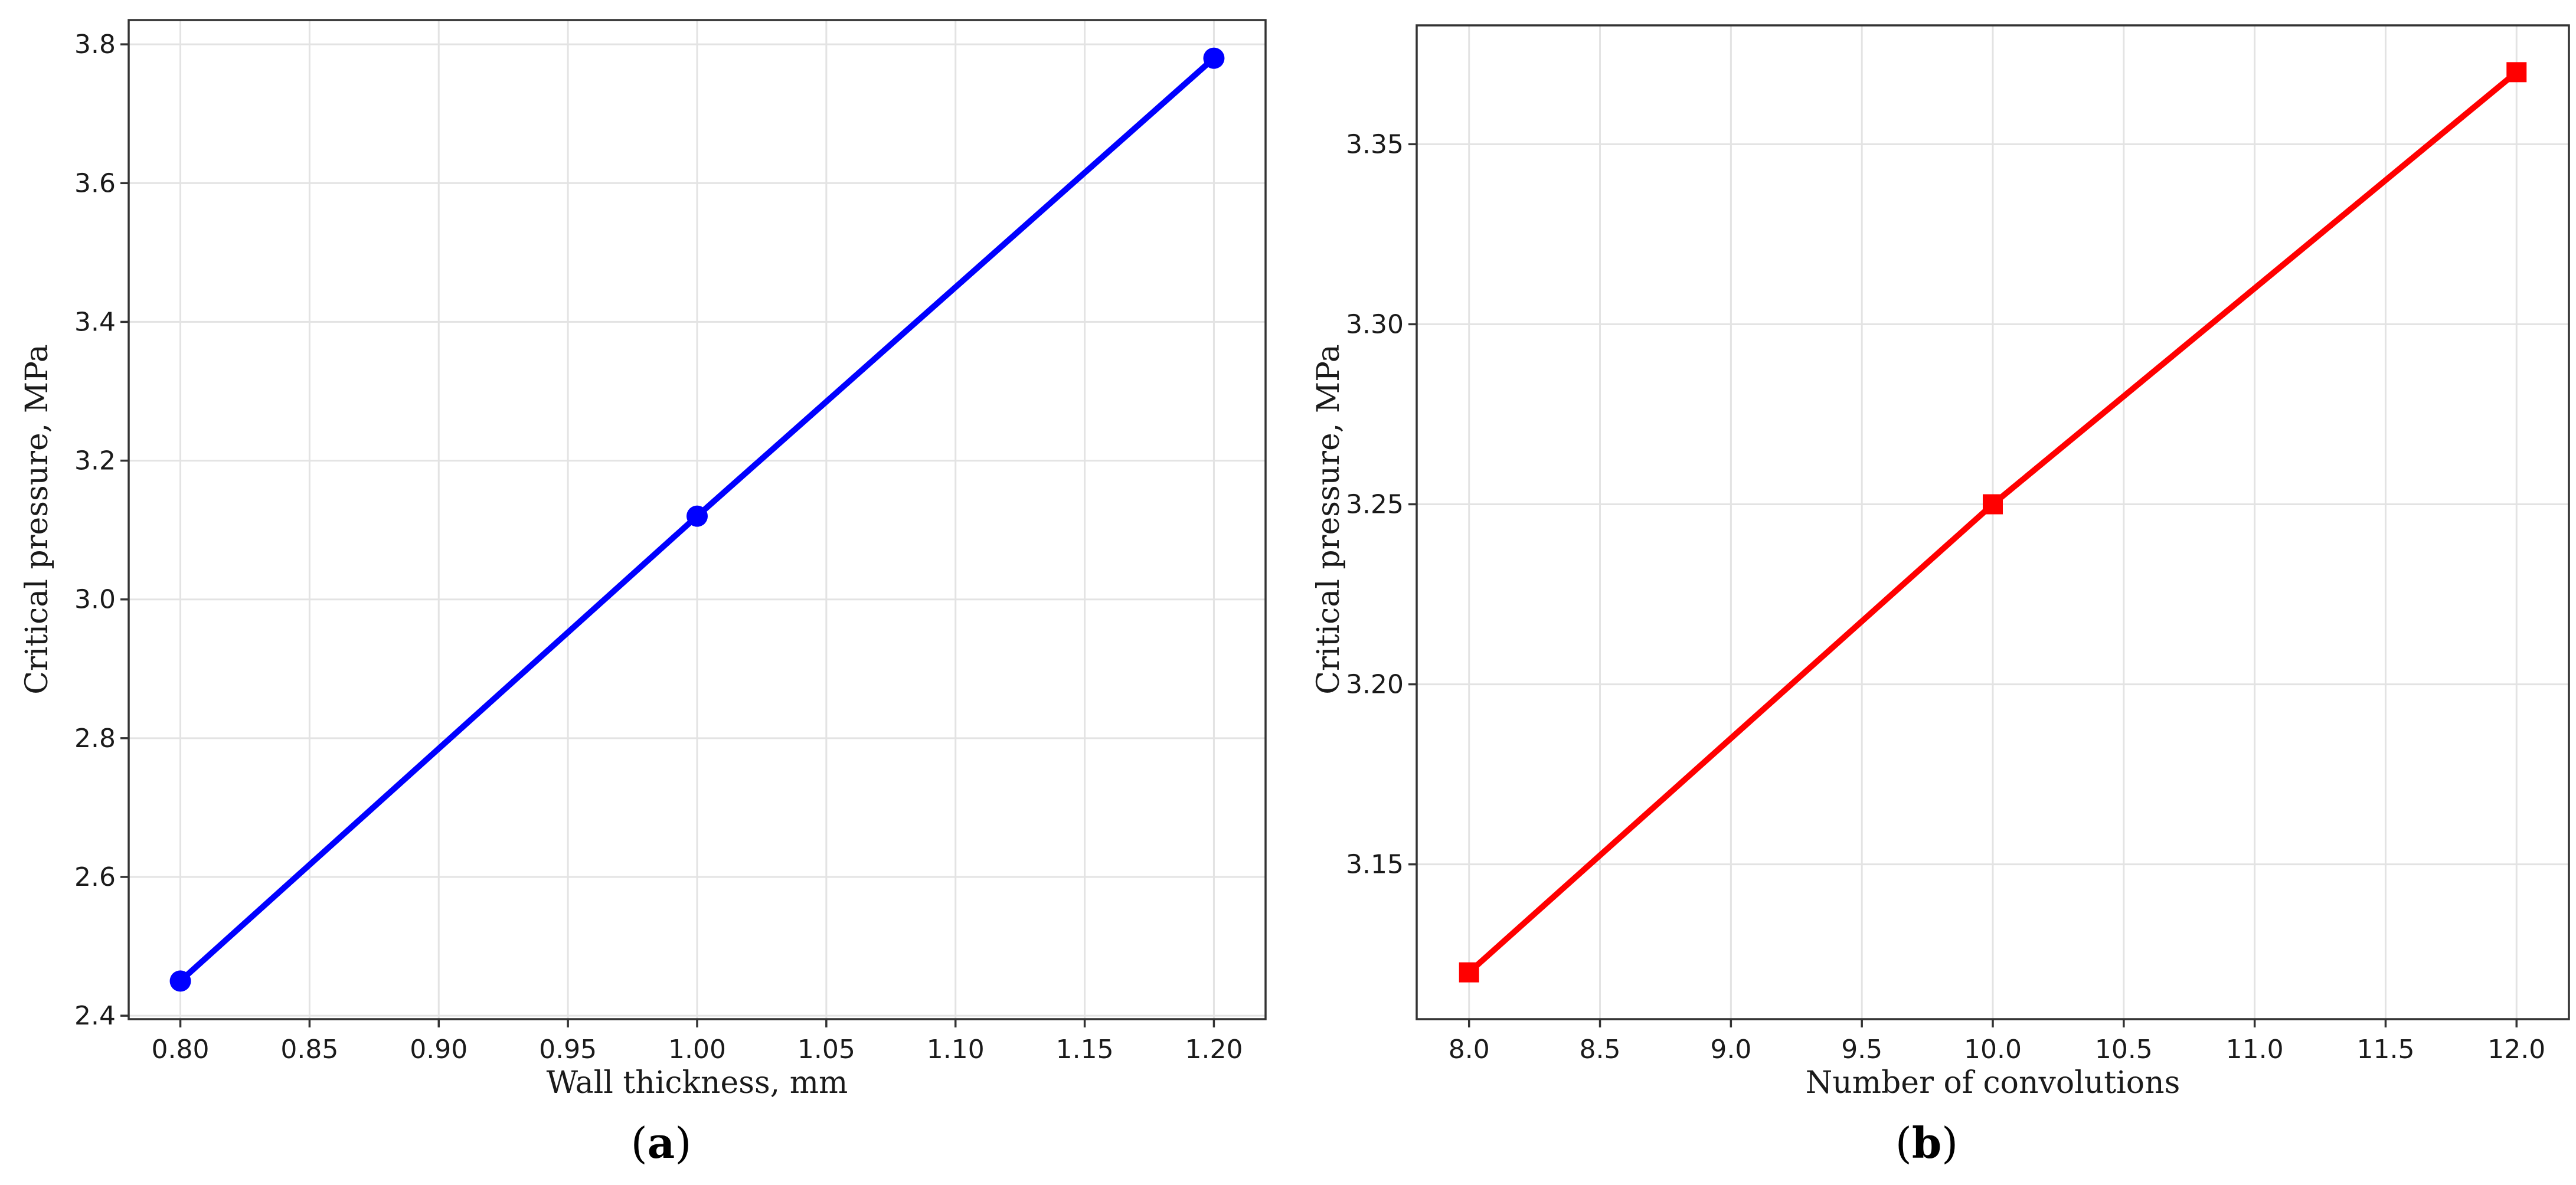 Image resolution: width=2576 pixels, height=1185 pixels. I want to click on x-axis-label-a: Wall thickness, mm, so click(697, 1083).